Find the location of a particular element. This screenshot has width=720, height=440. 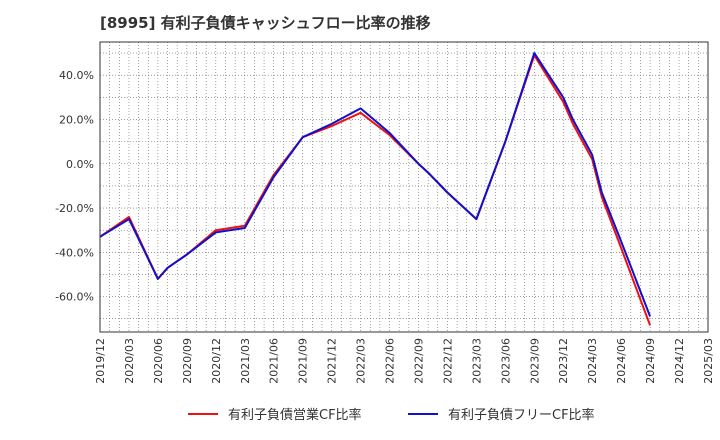

y-tick-label: -20.0% is located at coordinates (74, 208).